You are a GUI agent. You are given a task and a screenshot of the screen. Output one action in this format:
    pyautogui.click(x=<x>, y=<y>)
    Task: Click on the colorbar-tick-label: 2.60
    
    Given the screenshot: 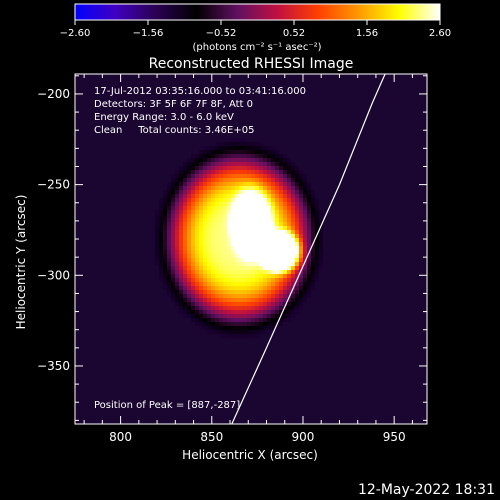 What is the action you would take?
    pyautogui.click(x=440, y=33)
    